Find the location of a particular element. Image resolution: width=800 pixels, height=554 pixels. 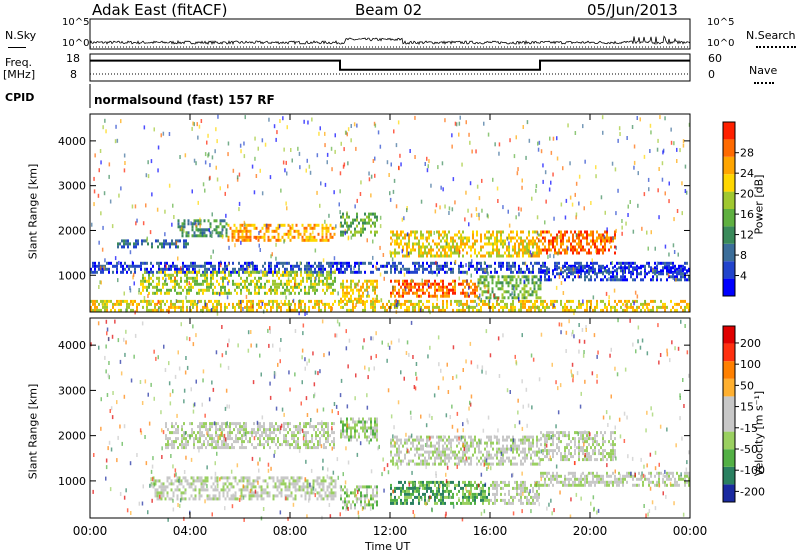

nsky-tick-low: 10^0 is located at coordinates (76, 43).